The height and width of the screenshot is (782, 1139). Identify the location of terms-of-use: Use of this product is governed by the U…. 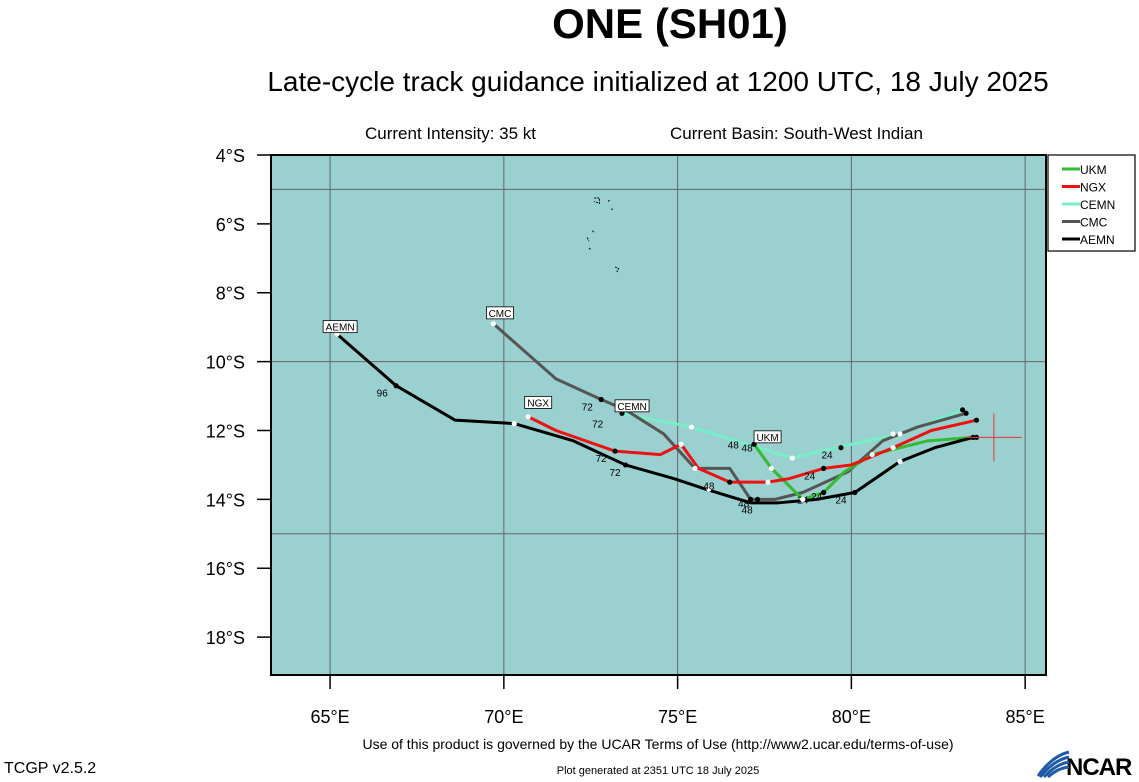
(658, 744).